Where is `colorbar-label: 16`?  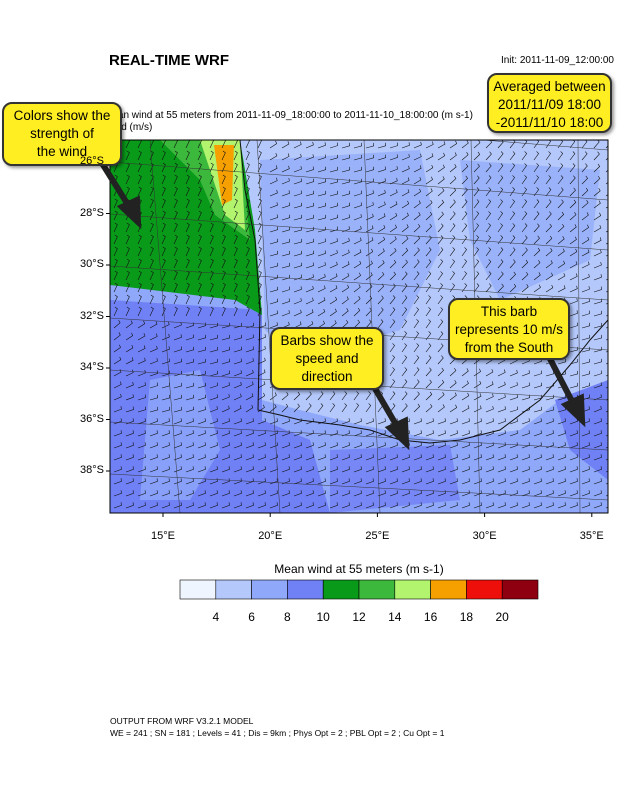
colorbar-label: 16 is located at coordinates (430, 617).